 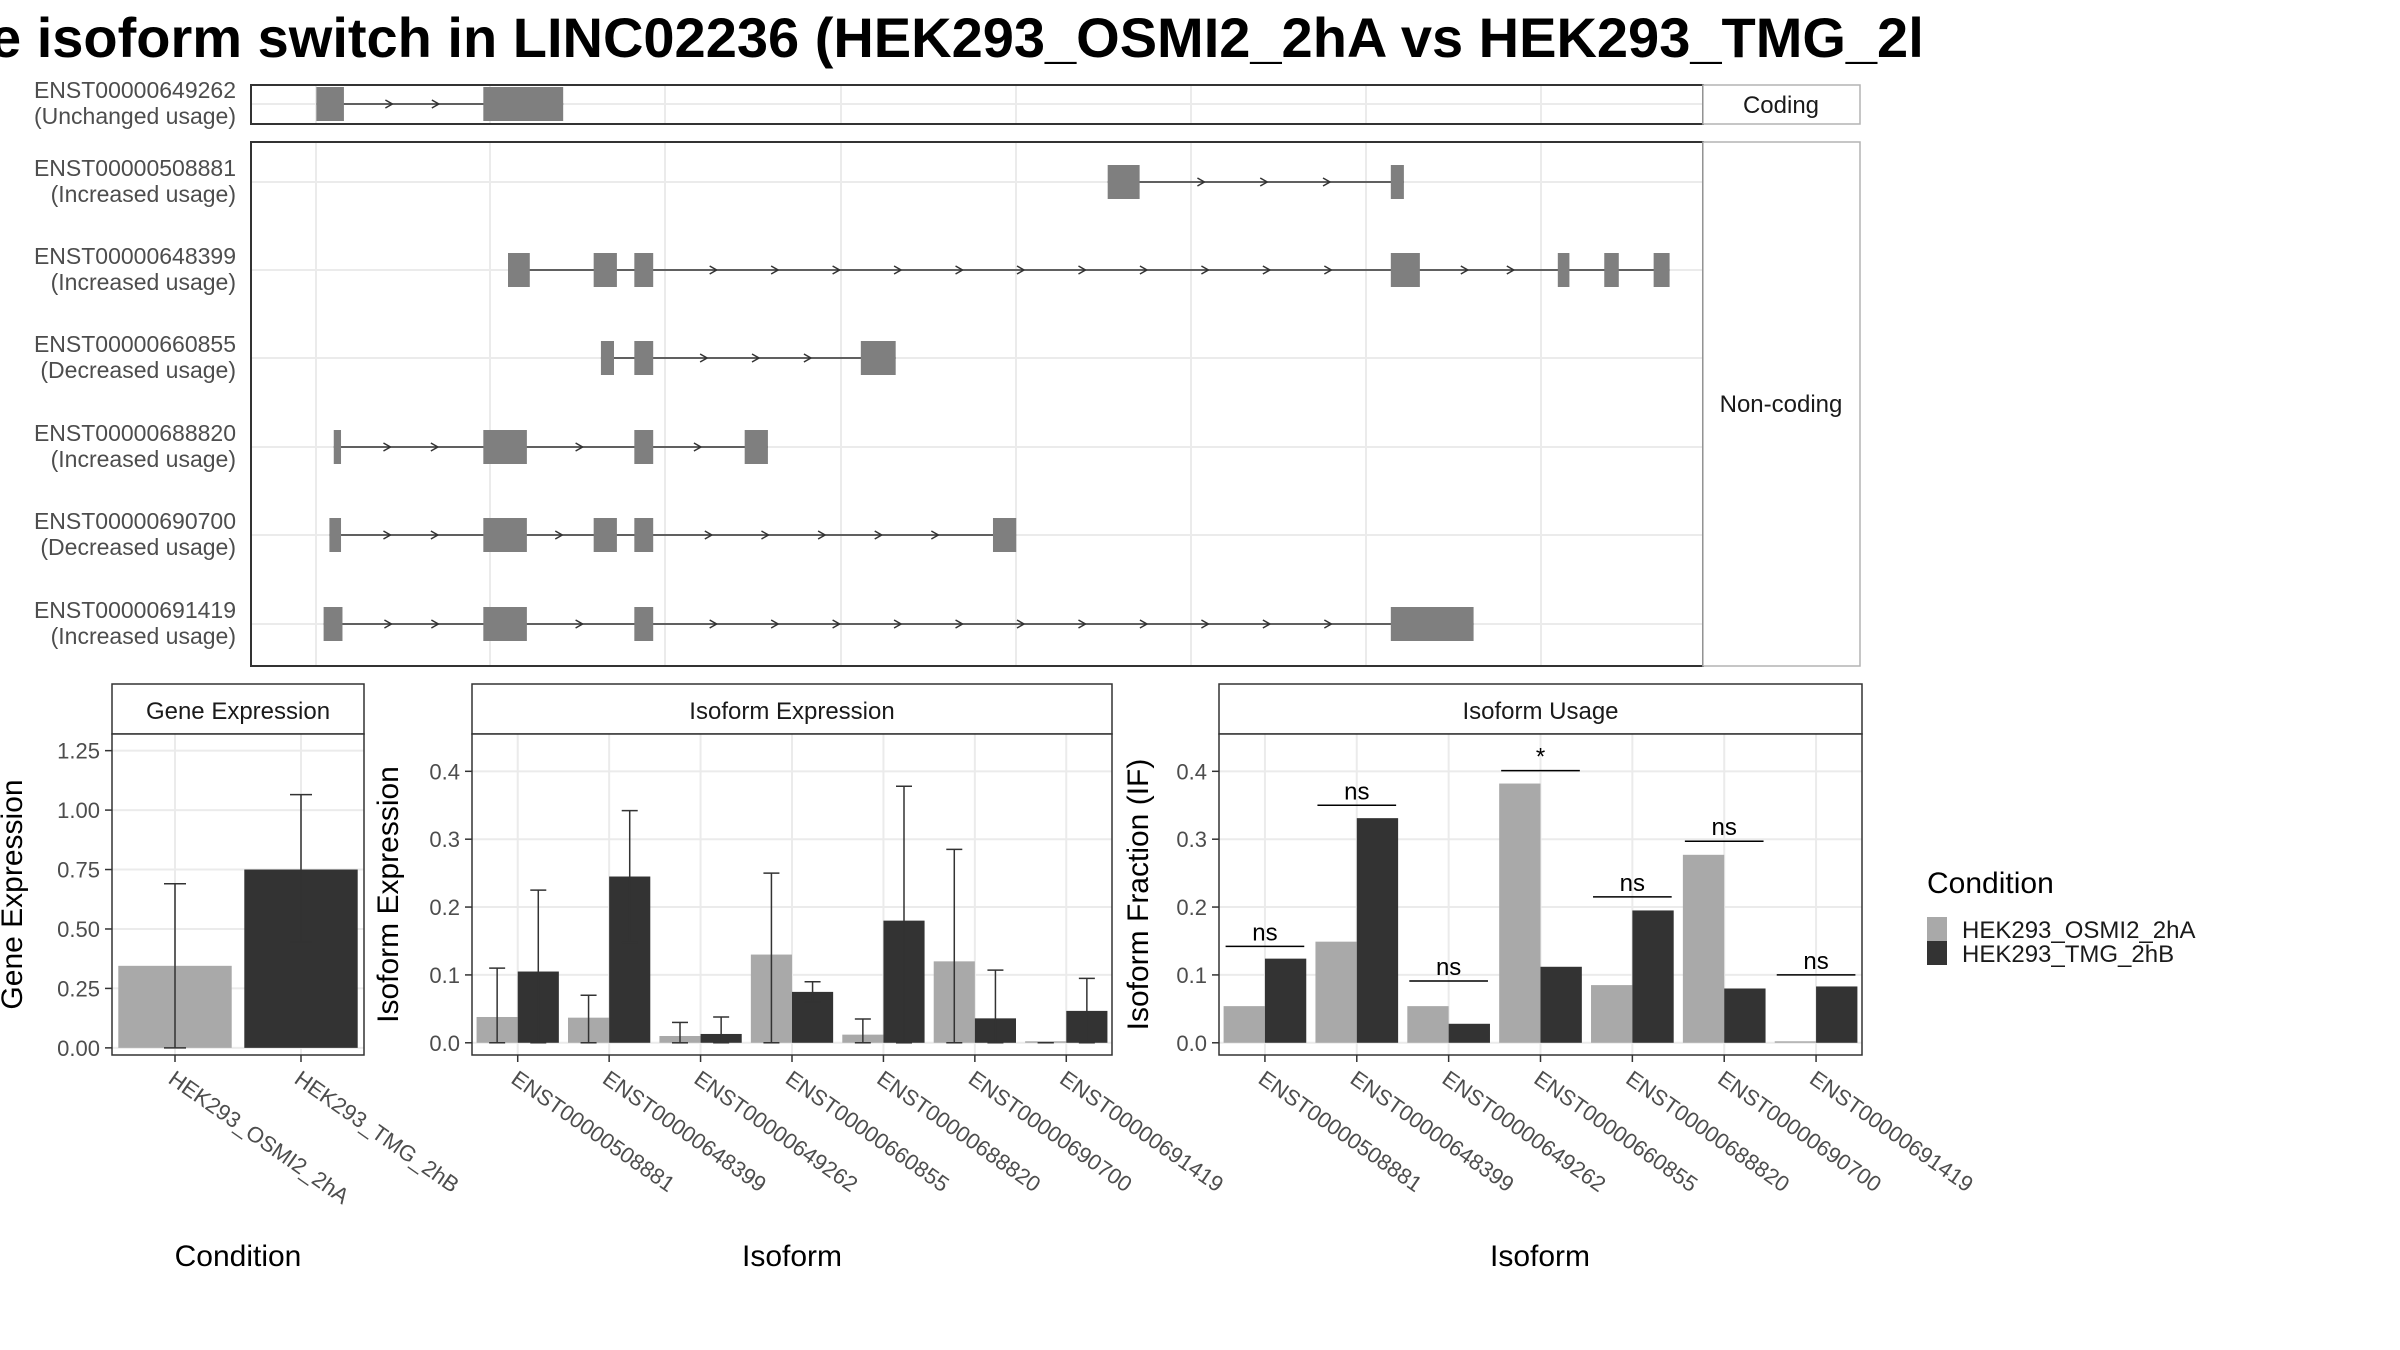 I want to click on x-tick-label: ENST00000691419, so click(x=1141, y=1131).